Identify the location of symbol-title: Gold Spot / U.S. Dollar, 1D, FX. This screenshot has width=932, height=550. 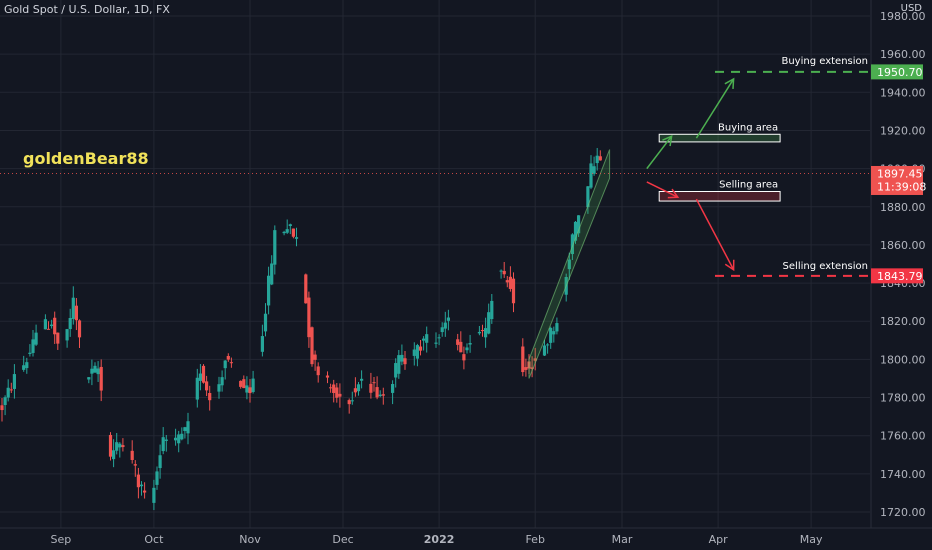
(87, 9).